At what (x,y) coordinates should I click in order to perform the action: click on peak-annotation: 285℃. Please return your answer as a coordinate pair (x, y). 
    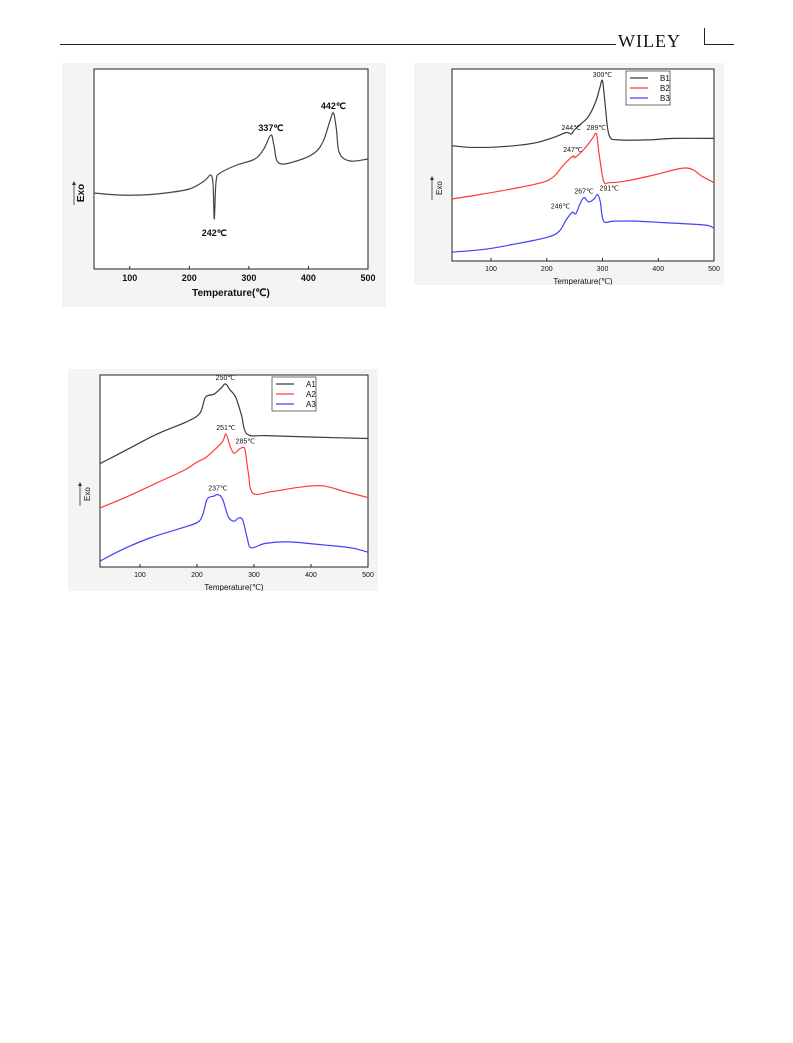
    Looking at the image, I should click on (246, 441).